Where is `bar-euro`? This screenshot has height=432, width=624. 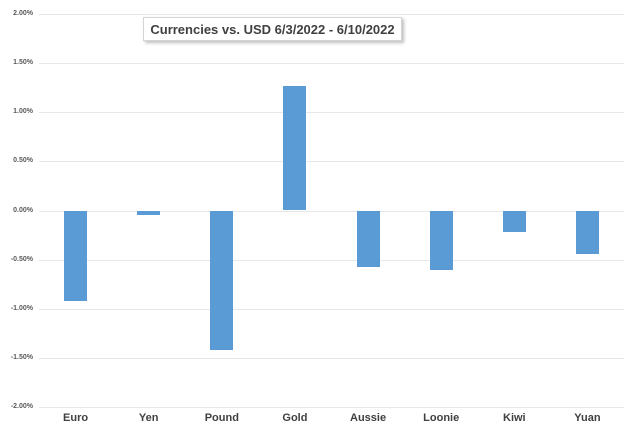
bar-euro is located at coordinates (76, 255).